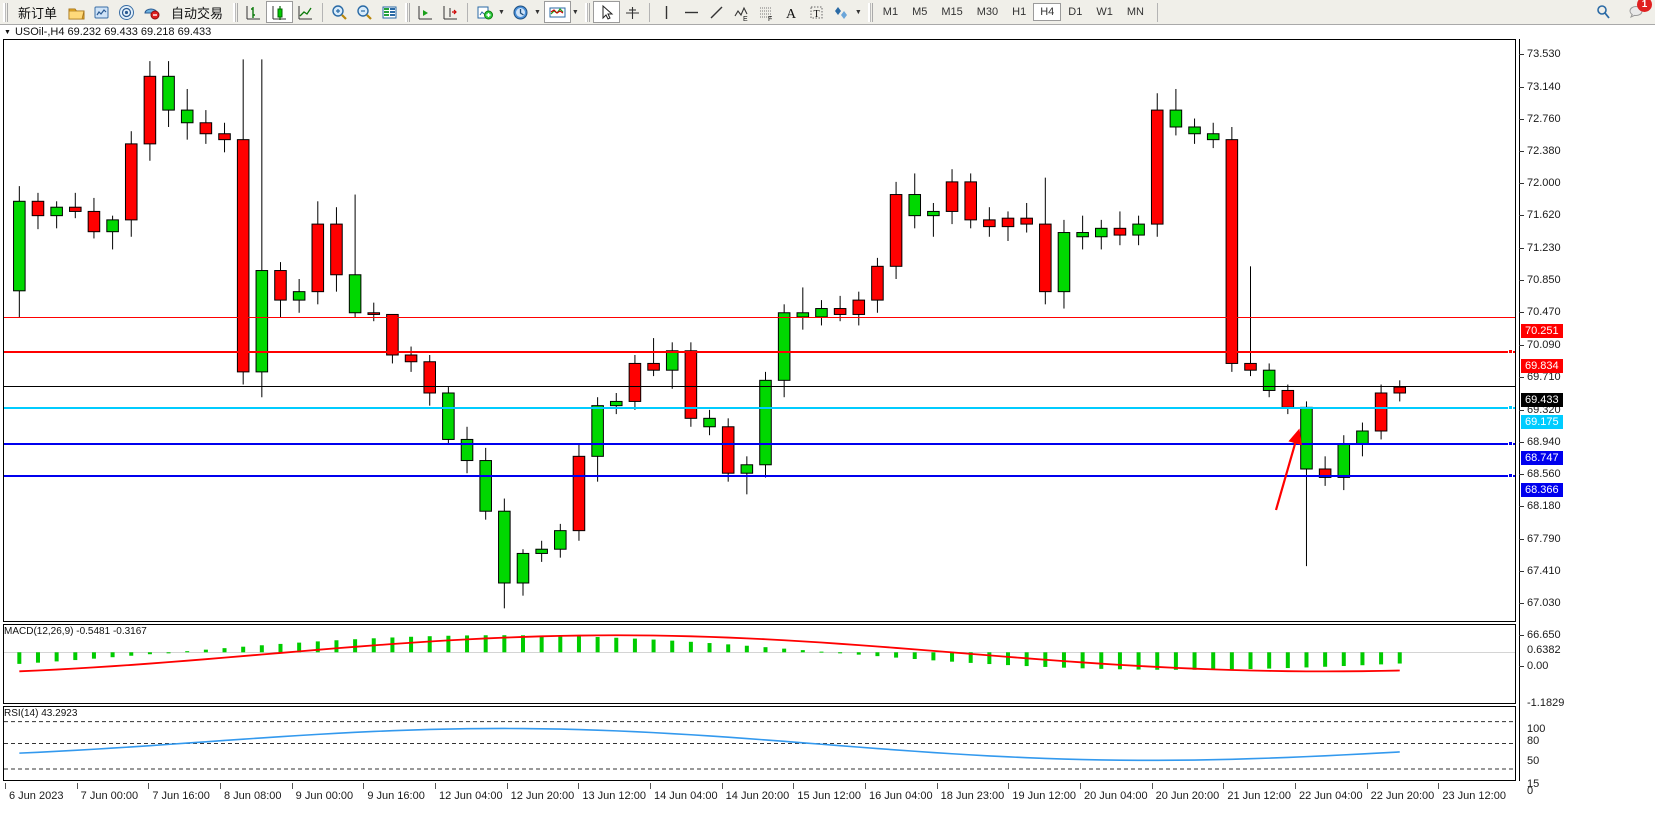  I want to click on folder-icon, so click(76, 12).